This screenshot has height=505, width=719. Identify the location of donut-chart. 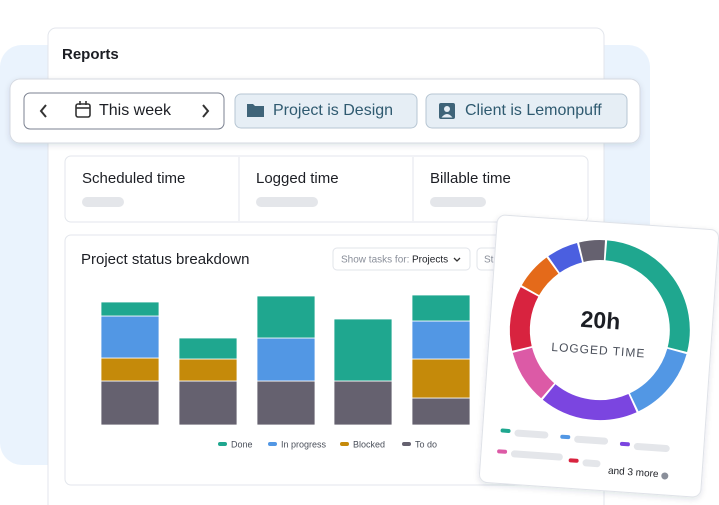
(599, 330).